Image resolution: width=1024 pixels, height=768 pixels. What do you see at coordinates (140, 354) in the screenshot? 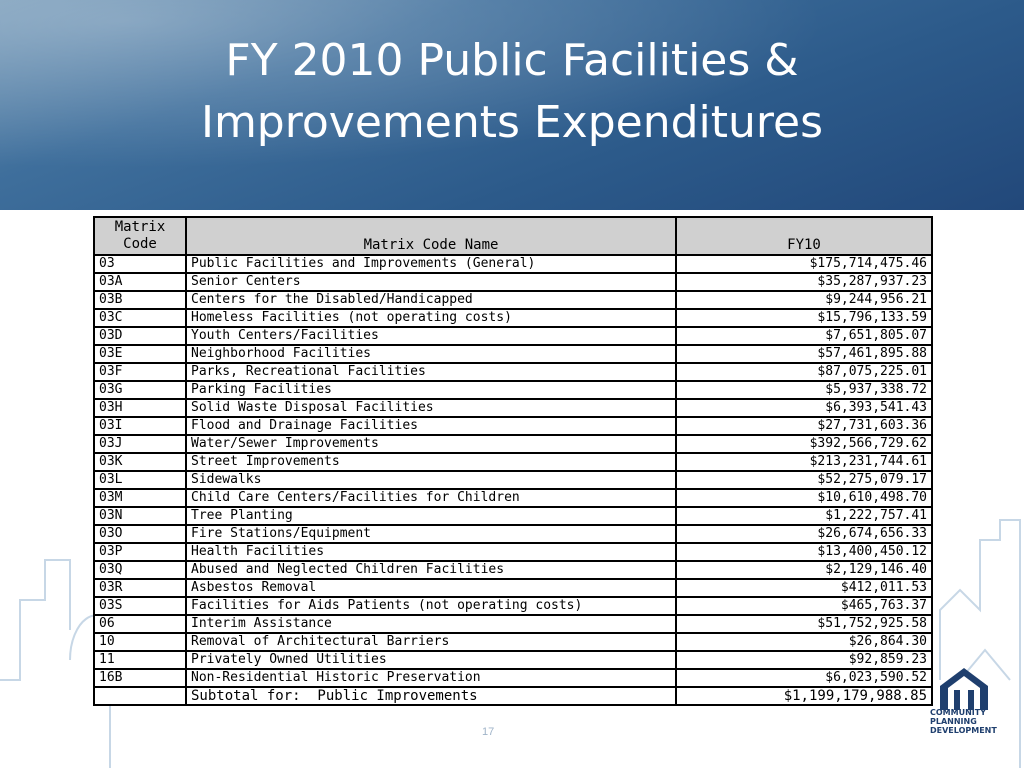
I see `row-code: 03E` at bounding box center [140, 354].